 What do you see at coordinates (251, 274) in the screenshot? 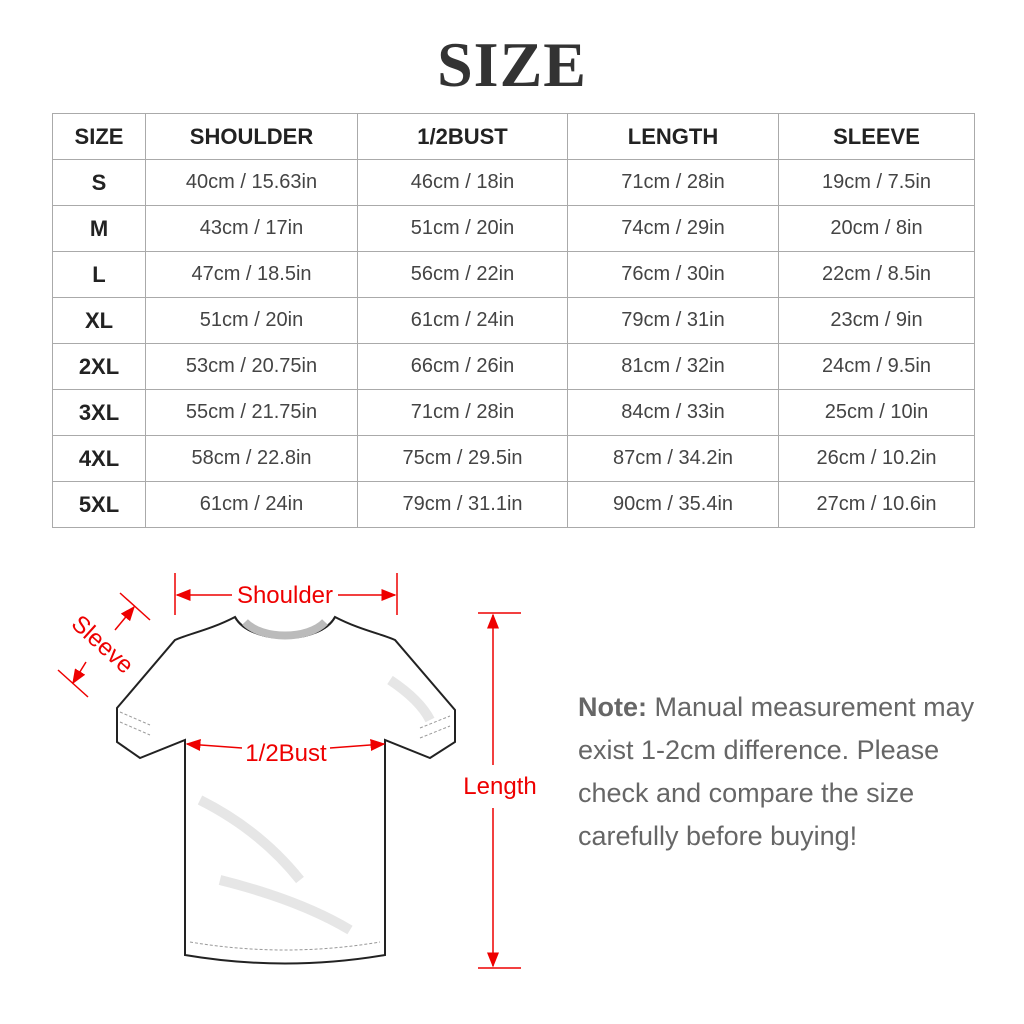
I see `measurement-cell: 47cm / 18.5in` at bounding box center [251, 274].